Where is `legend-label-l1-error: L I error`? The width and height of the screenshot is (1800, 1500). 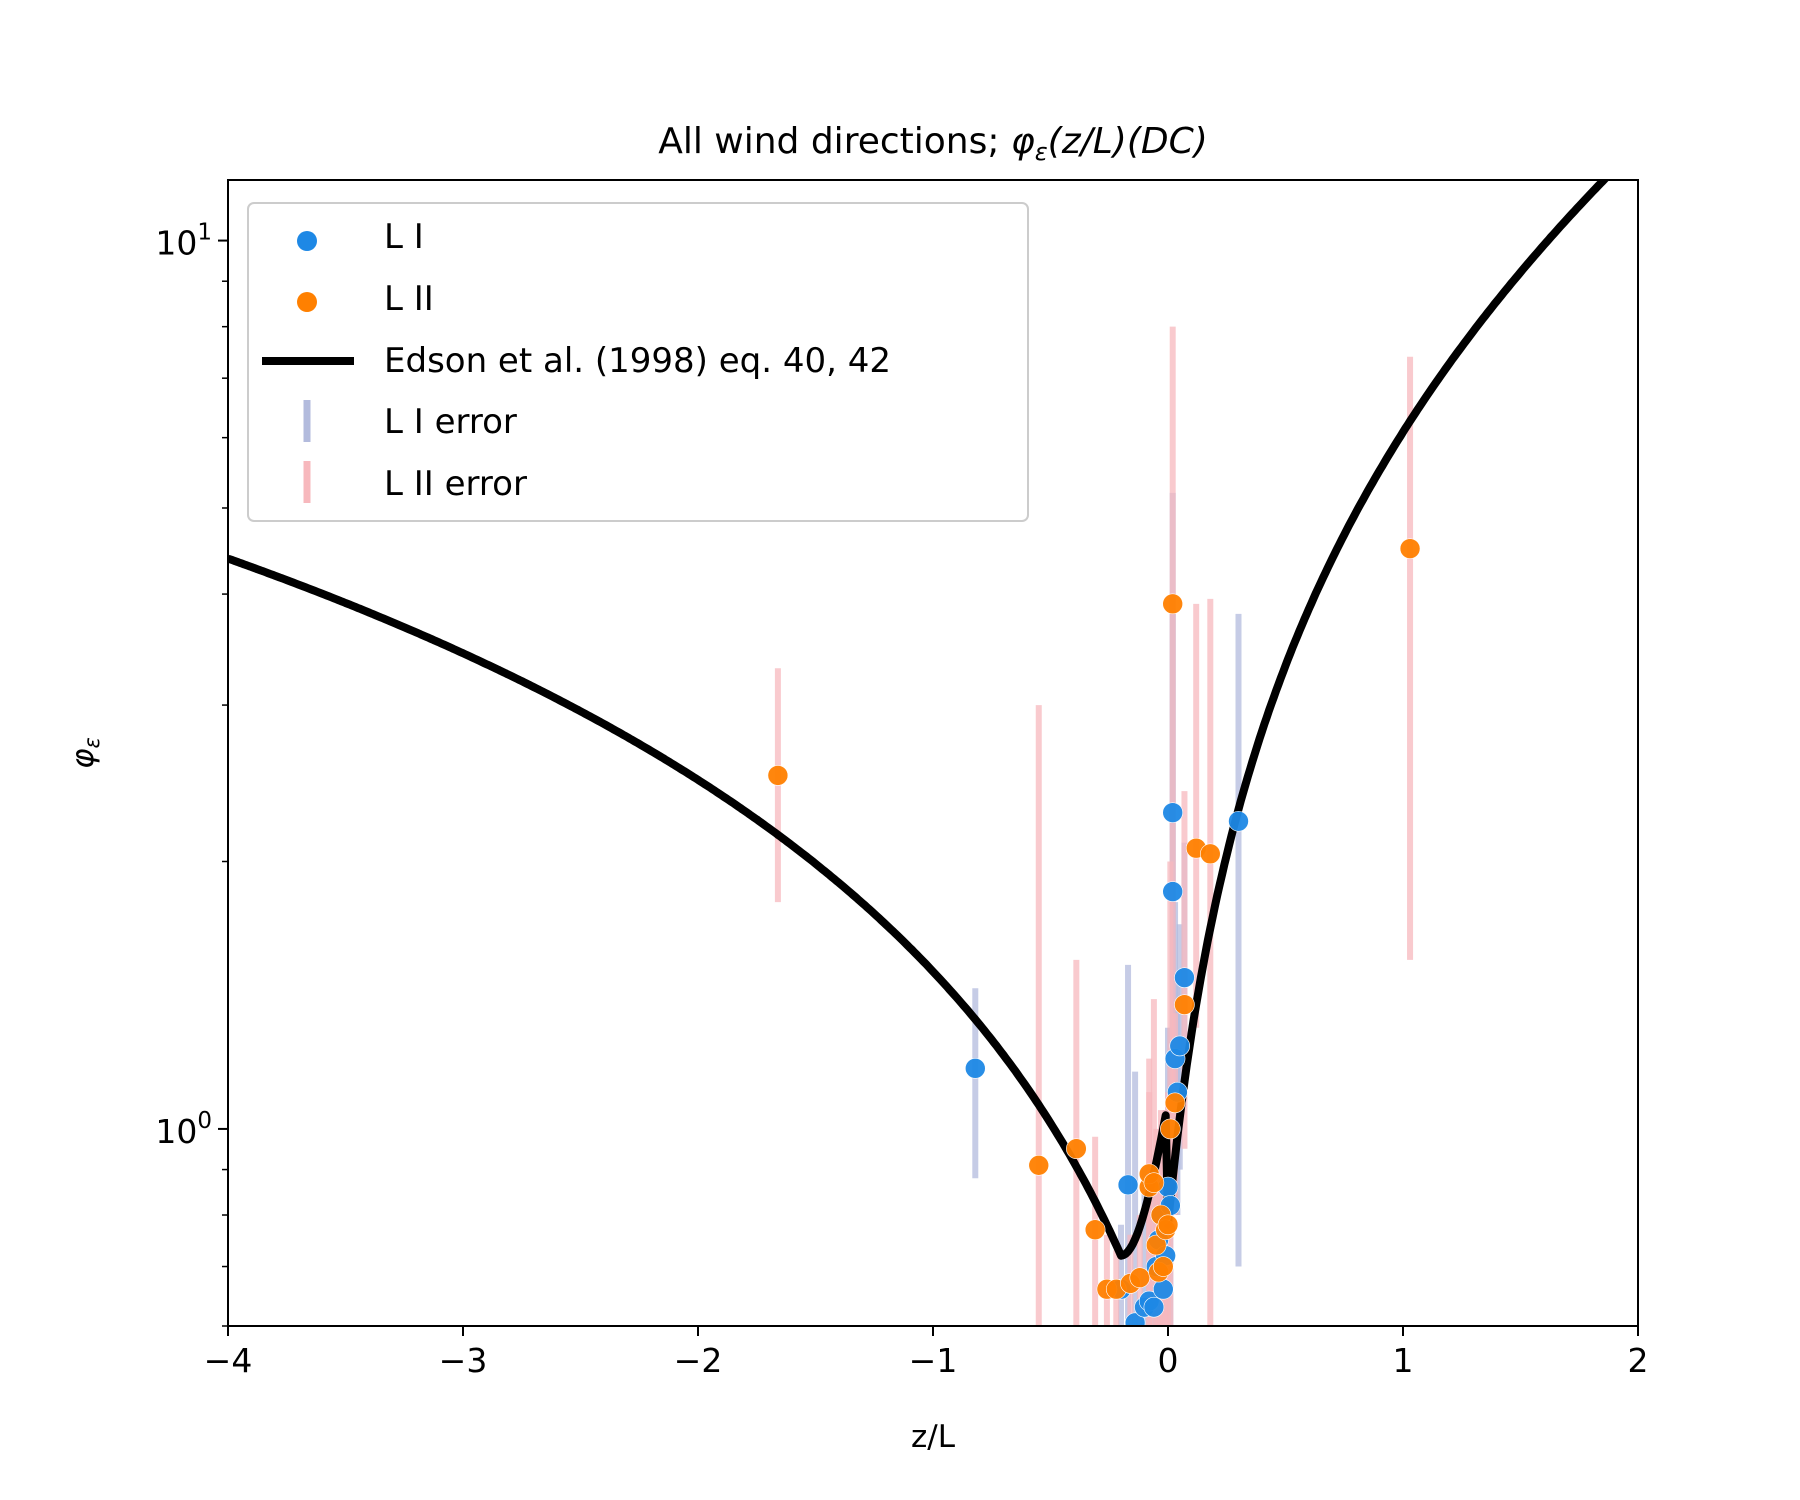 legend-label-l1-error: L I error is located at coordinates (450, 422).